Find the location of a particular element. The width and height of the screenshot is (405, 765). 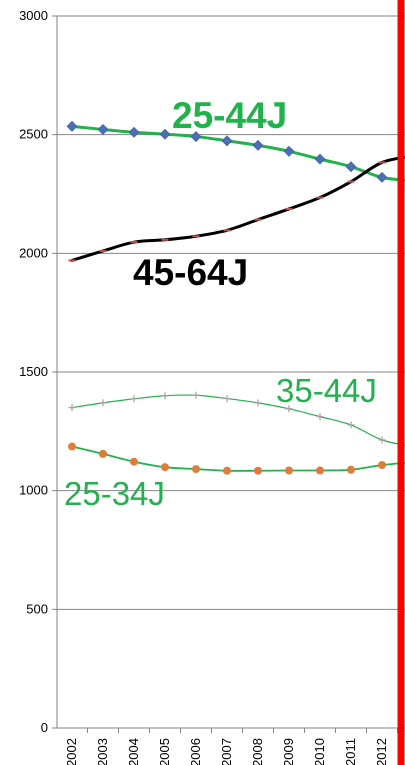

x-tick-label: 2003 is located at coordinates (102, 751).